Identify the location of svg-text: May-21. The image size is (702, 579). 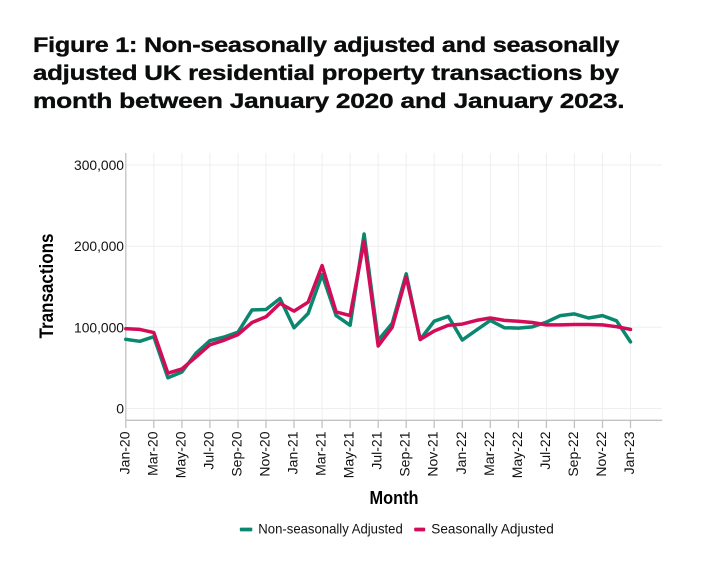
(349, 454).